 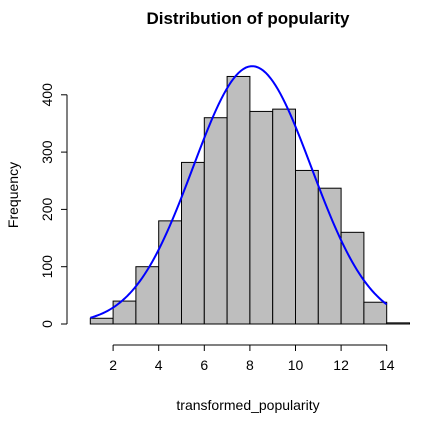 What do you see at coordinates (248, 18) in the screenshot?
I see `chart-title: Distribution of popularity` at bounding box center [248, 18].